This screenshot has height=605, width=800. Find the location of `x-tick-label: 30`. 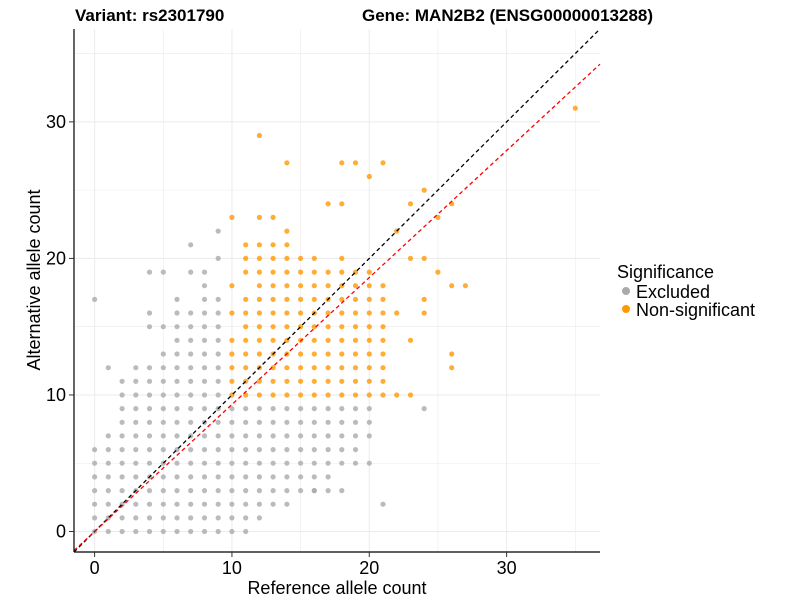

x-tick-label: 30 is located at coordinates (507, 568).